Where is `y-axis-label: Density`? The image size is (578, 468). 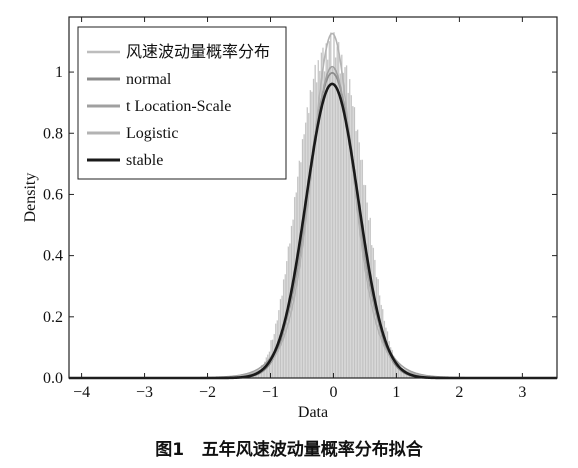 y-axis-label: Density is located at coordinates (30, 198).